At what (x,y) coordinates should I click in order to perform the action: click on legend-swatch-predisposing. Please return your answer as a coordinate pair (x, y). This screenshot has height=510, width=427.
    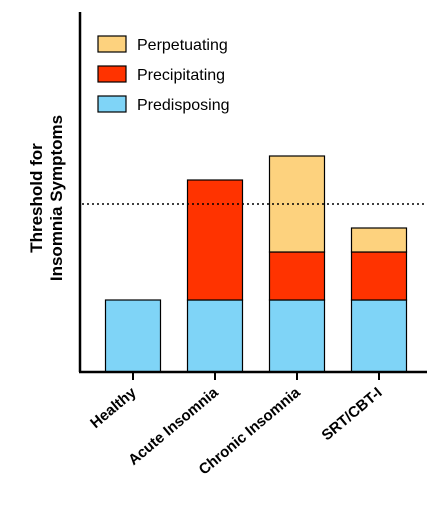
    Looking at the image, I should click on (112, 104).